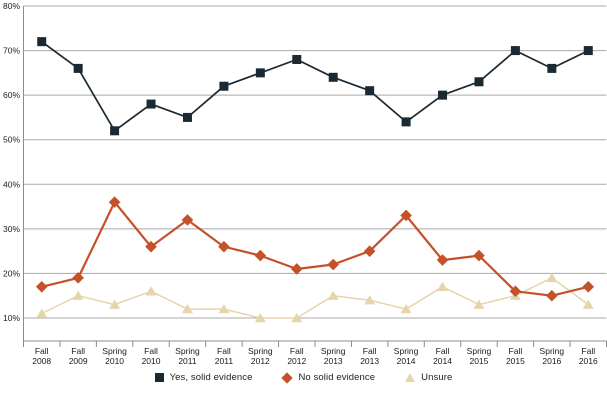  Describe the element at coordinates (315, 344) in the screenshot. I see `x-axis-ticks` at that location.